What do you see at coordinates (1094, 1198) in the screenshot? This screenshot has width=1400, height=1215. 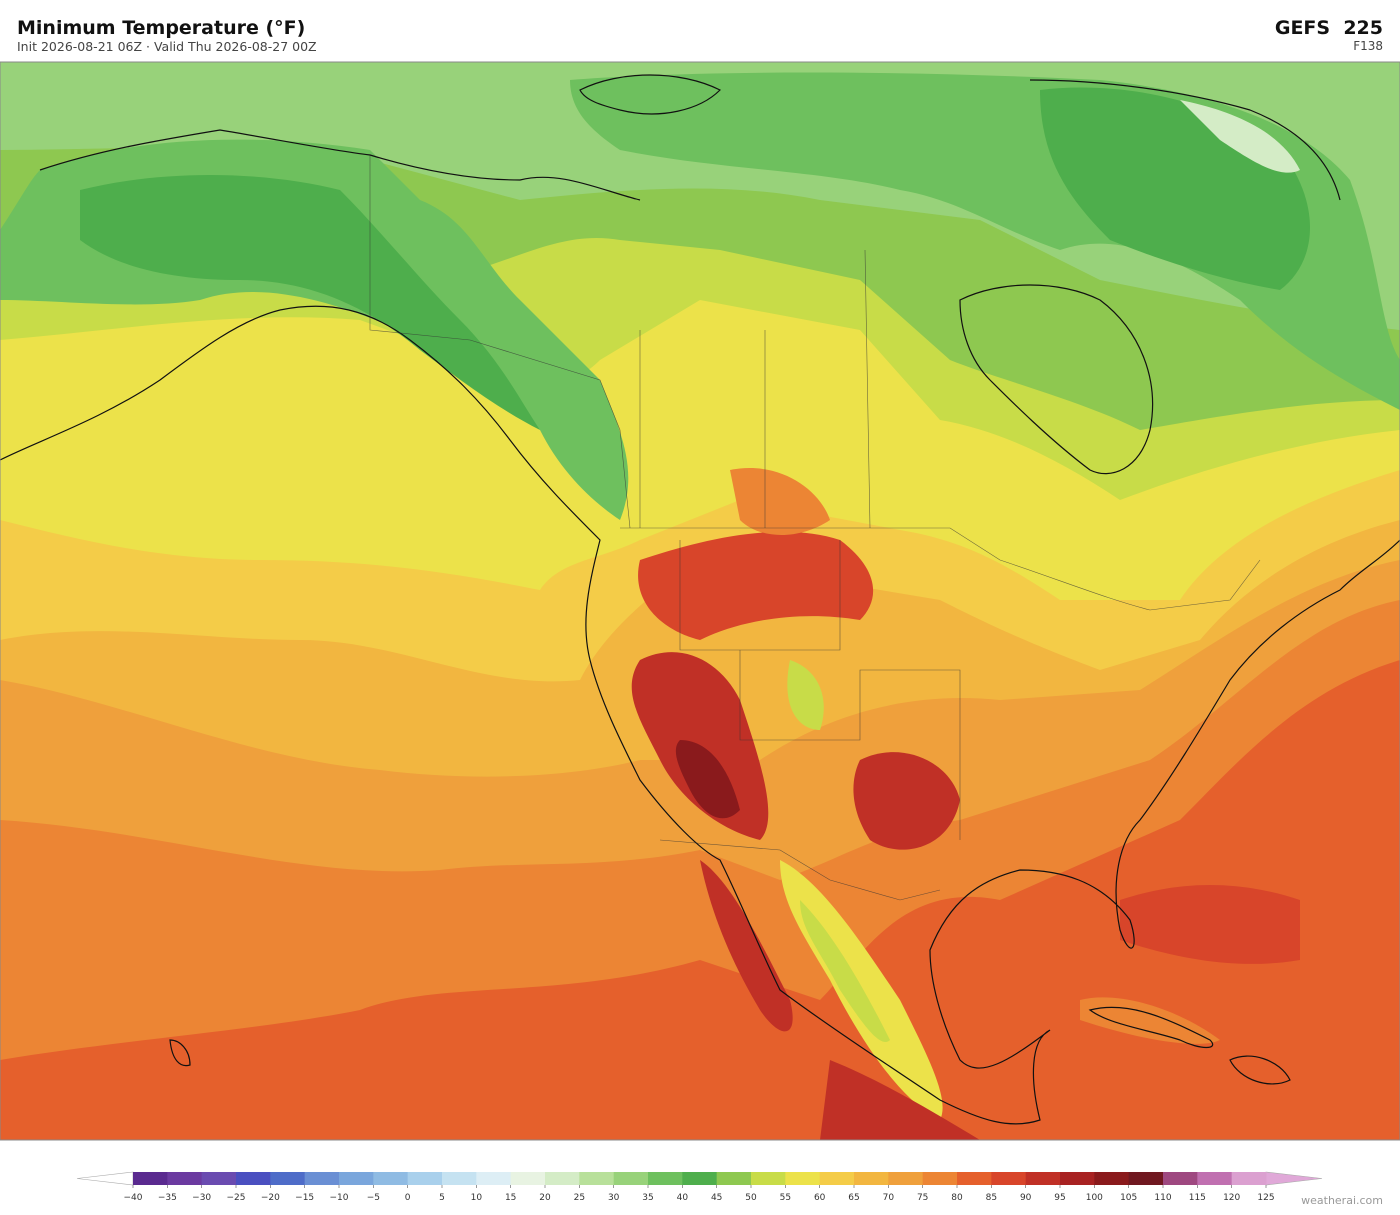 I see `colorbar-tick-label: 100` at bounding box center [1094, 1198].